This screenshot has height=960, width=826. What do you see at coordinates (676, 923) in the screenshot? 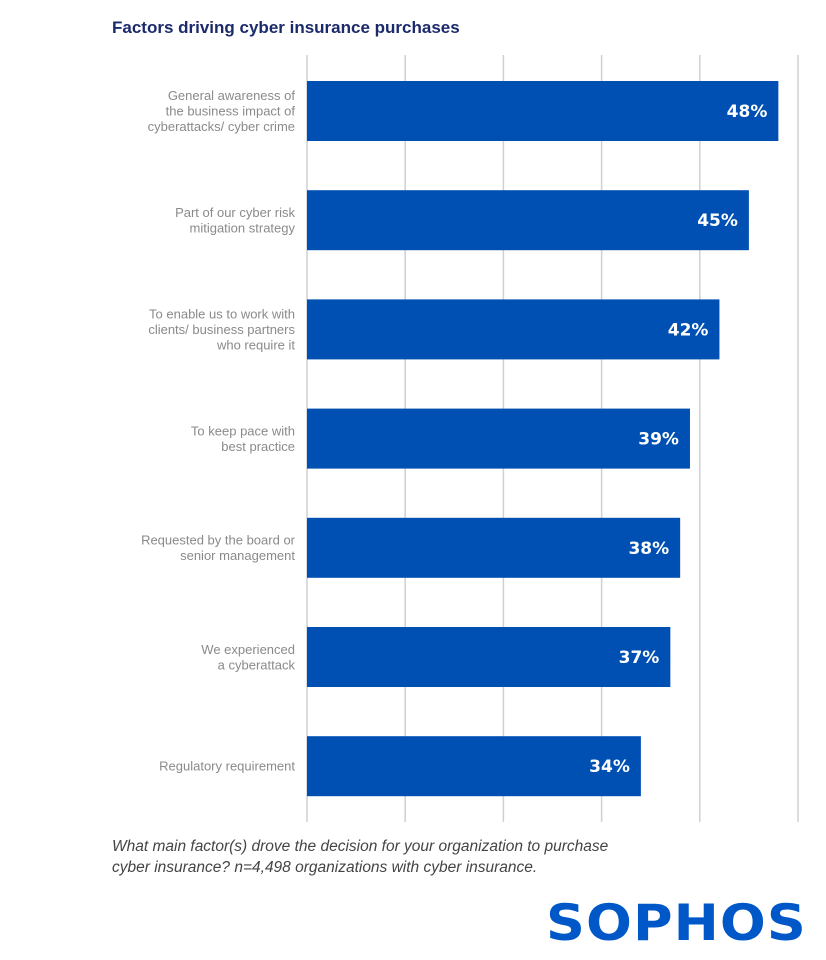
I see `sophos-logo: SOPHOS` at bounding box center [676, 923].